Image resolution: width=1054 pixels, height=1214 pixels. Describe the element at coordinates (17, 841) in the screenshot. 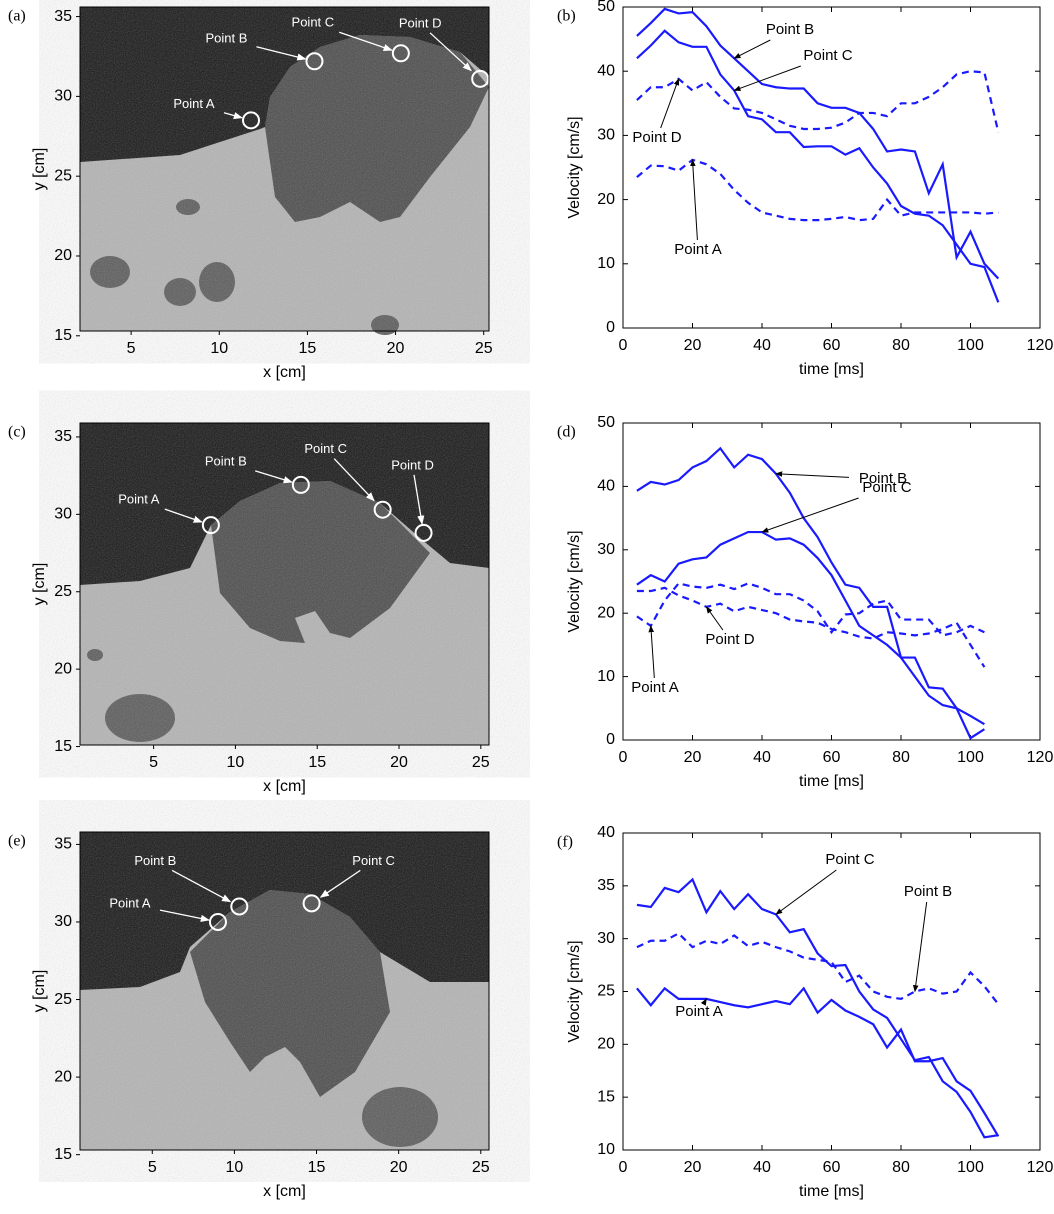

I see `panel-label: (e)` at that location.